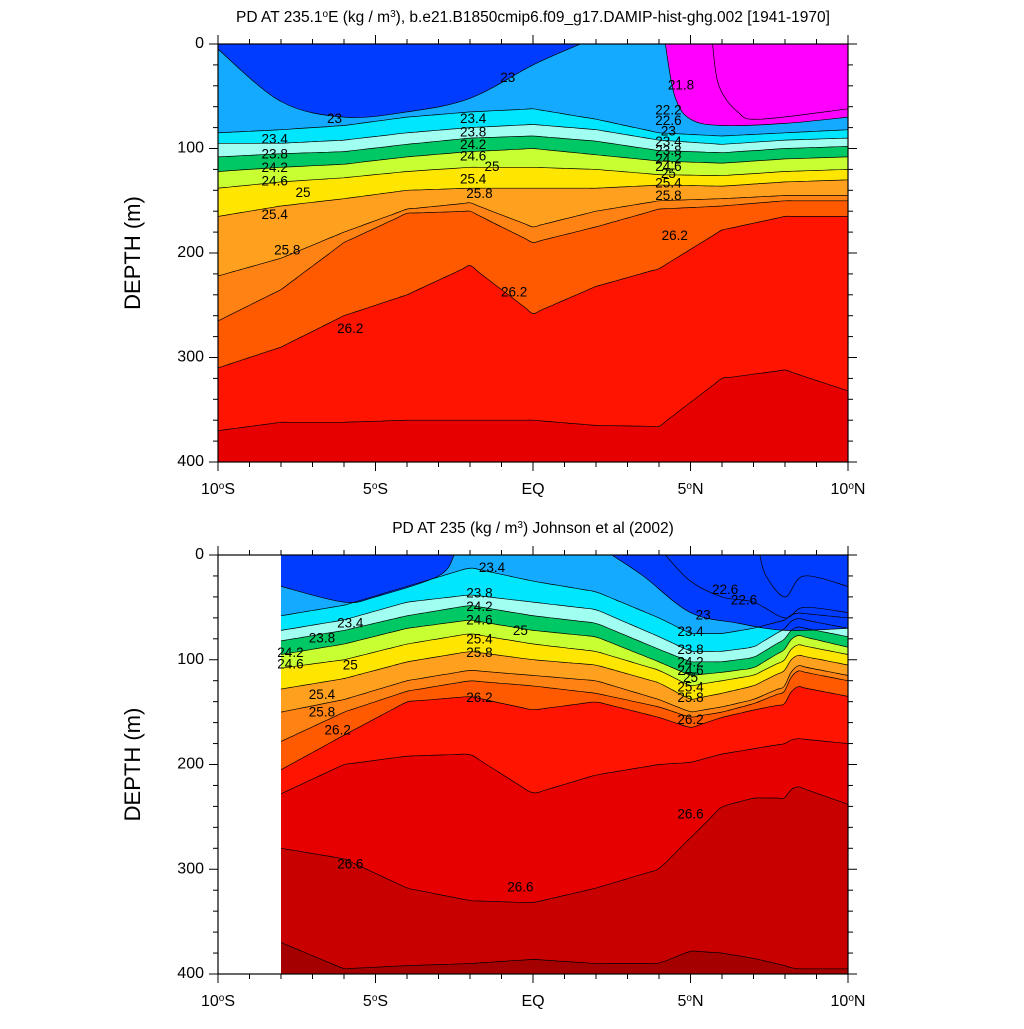  Describe the element at coordinates (190, 252) in the screenshot. I see `y-tick-label: 200` at that location.